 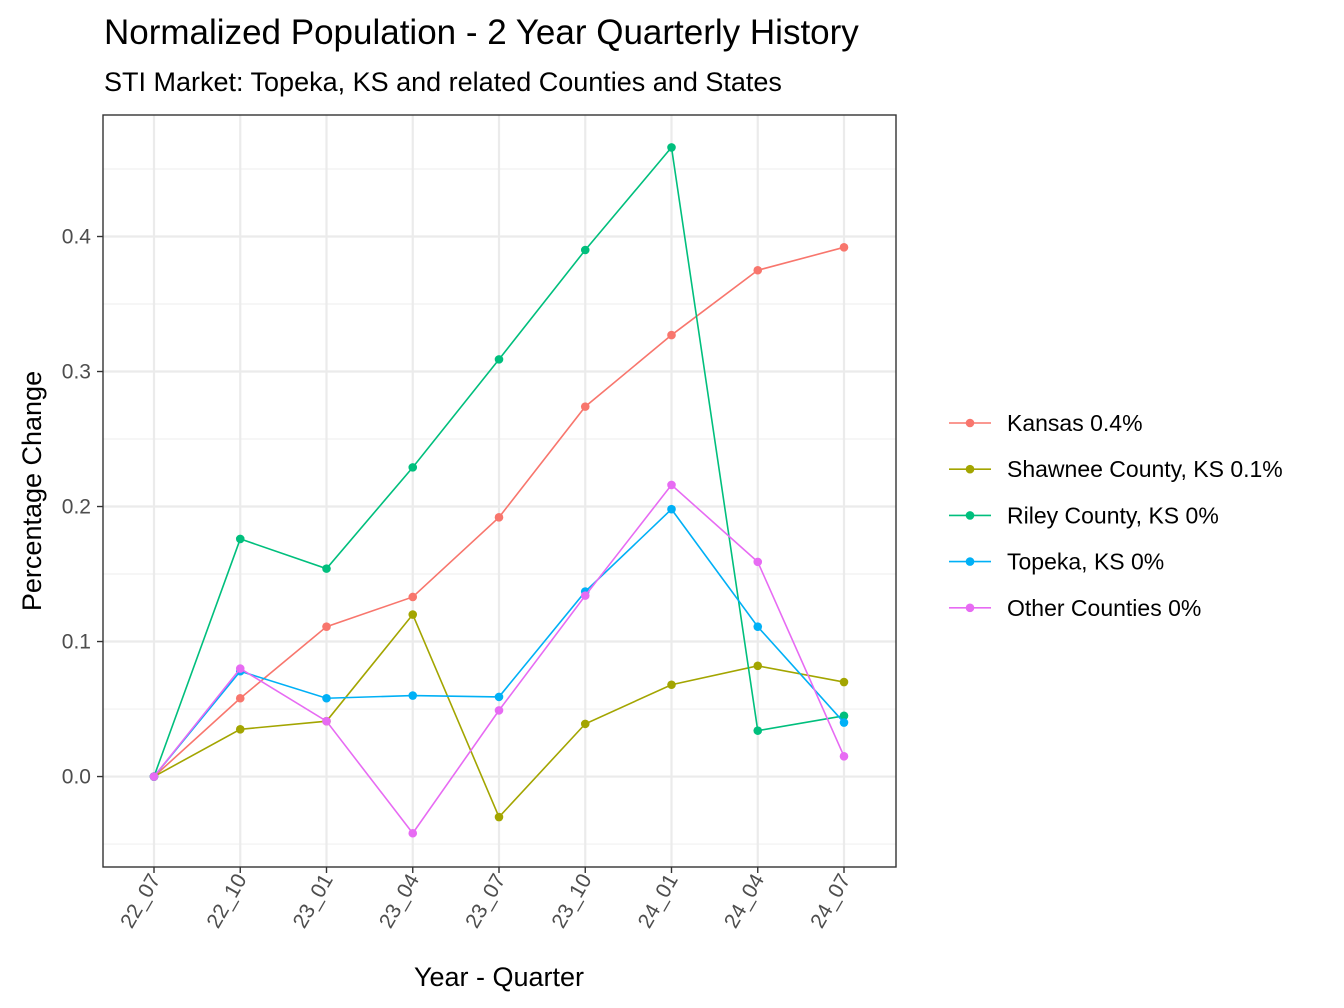 What do you see at coordinates (1085, 562) in the screenshot?
I see `legend-label: Topeka, KS 0%` at bounding box center [1085, 562].